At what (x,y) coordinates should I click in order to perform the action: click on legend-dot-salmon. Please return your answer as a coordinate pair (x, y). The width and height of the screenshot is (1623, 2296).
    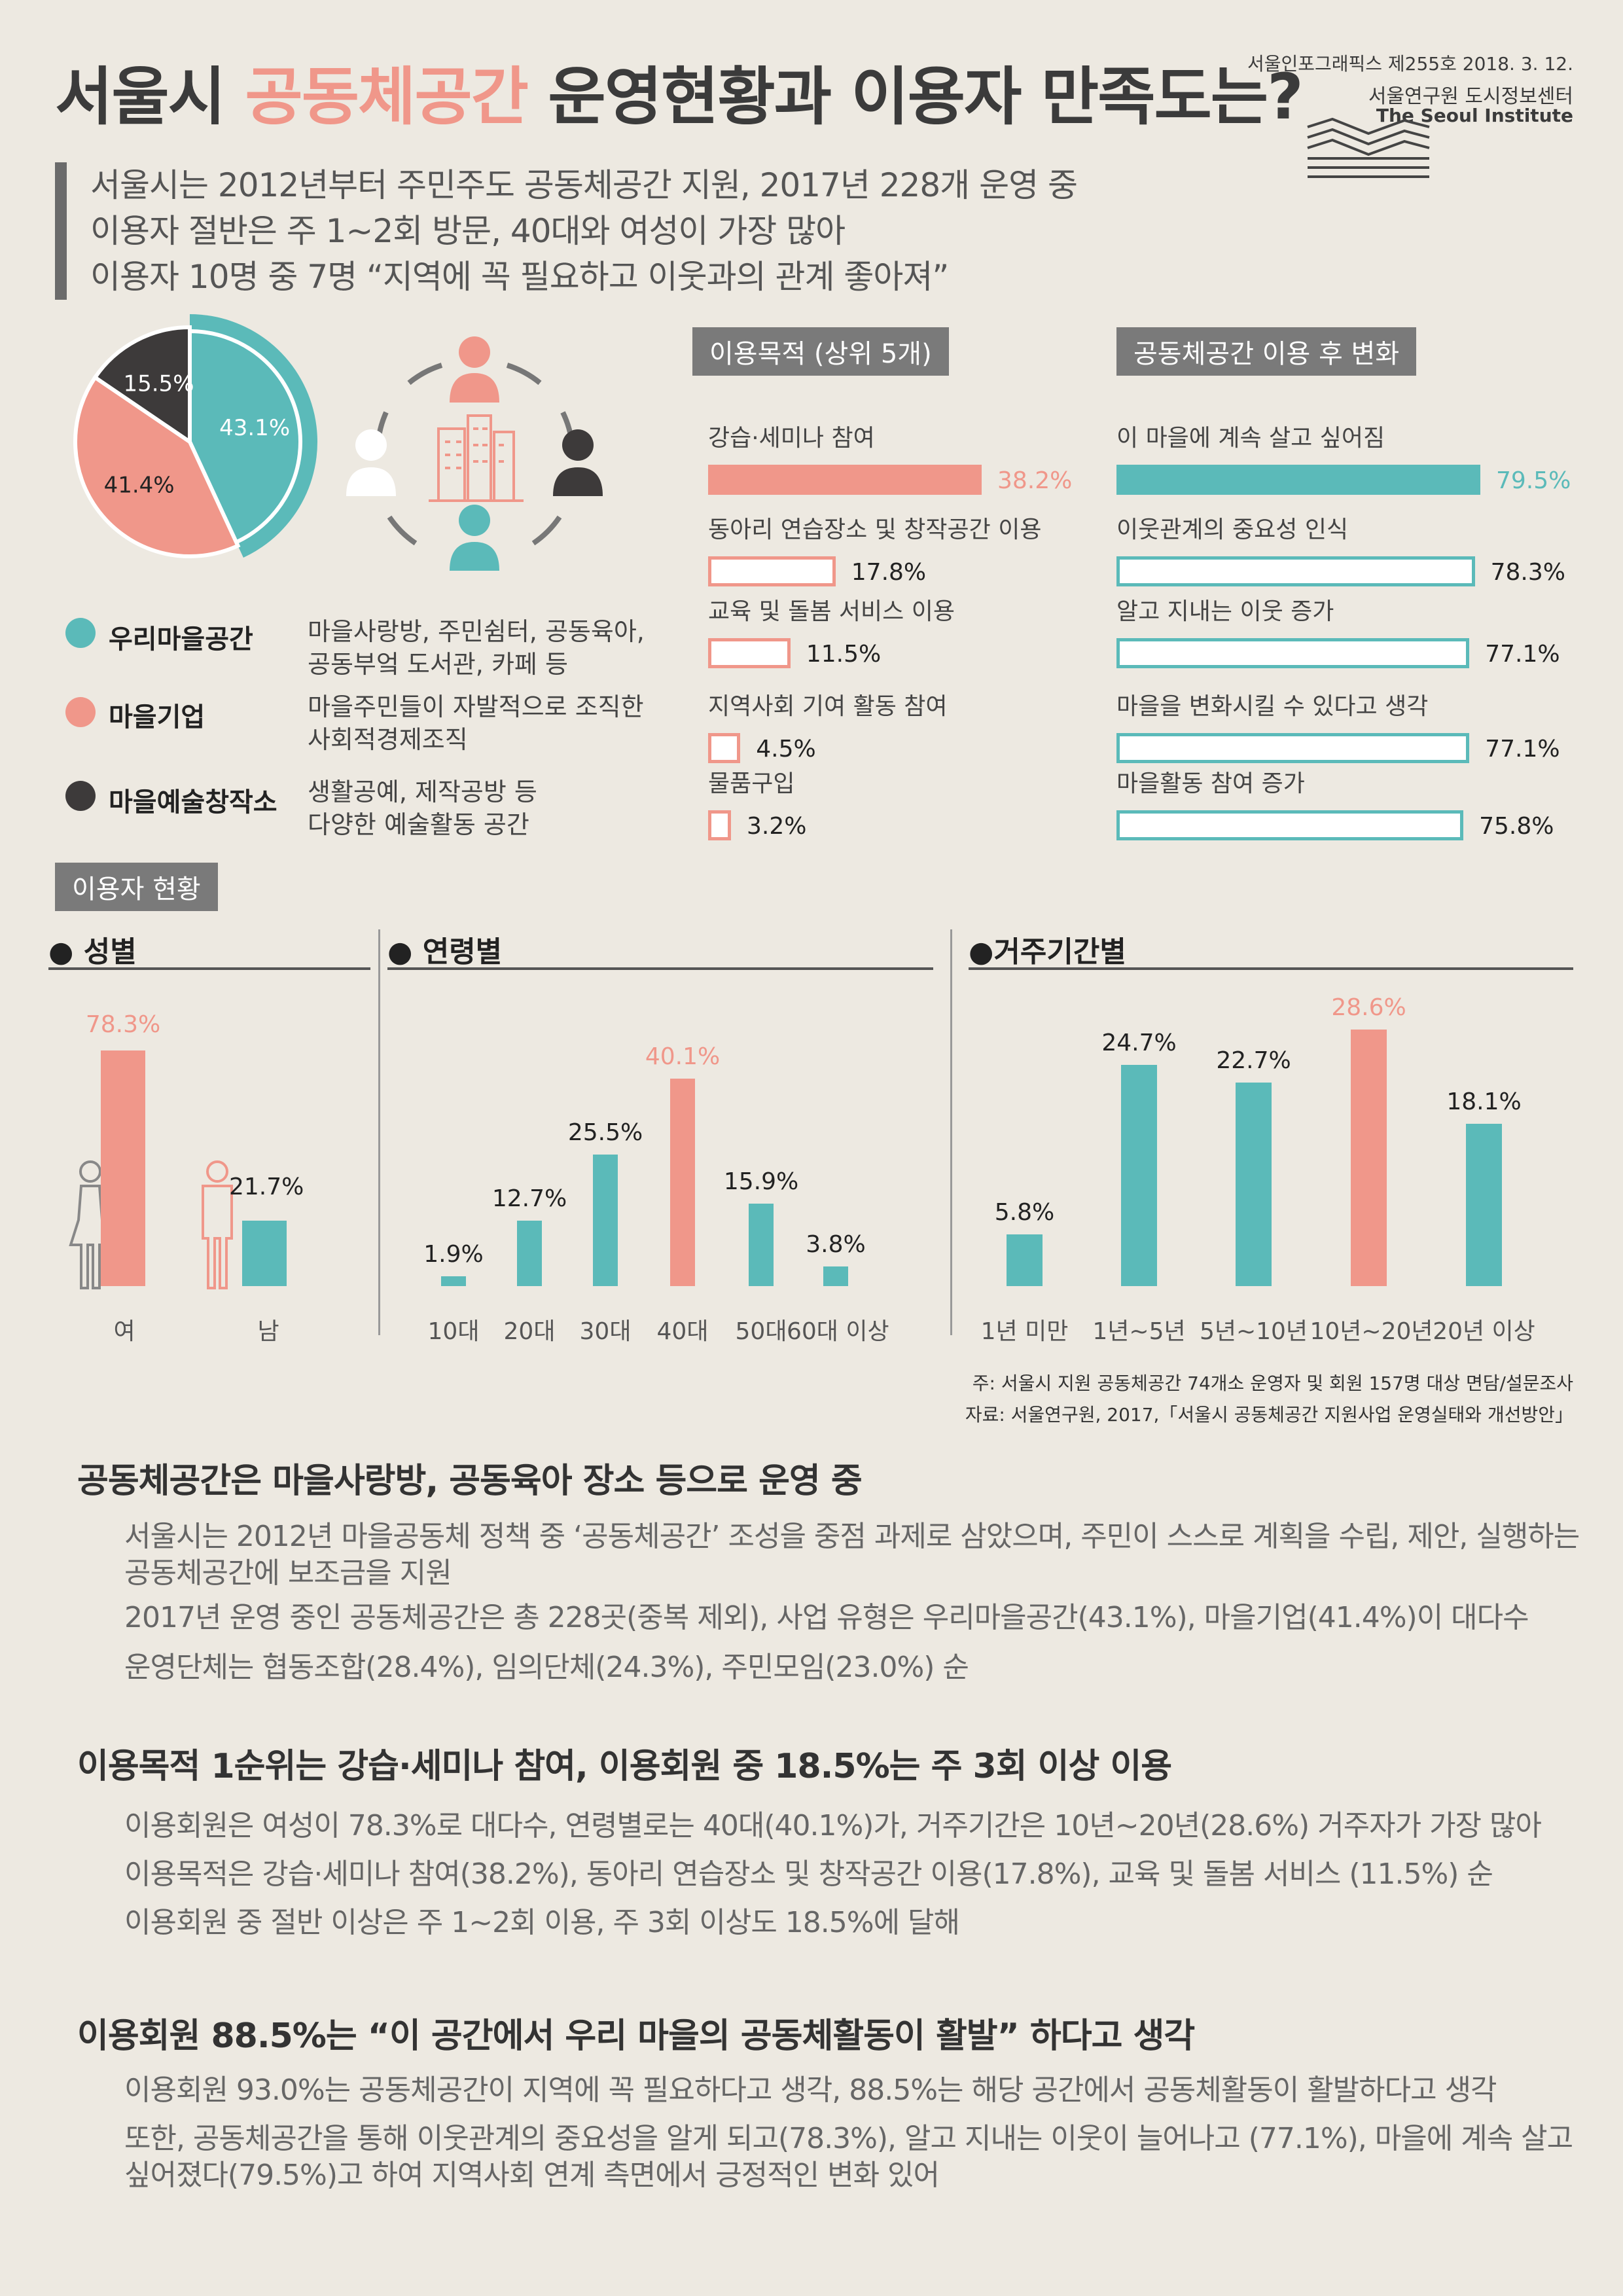
    Looking at the image, I should click on (80, 712).